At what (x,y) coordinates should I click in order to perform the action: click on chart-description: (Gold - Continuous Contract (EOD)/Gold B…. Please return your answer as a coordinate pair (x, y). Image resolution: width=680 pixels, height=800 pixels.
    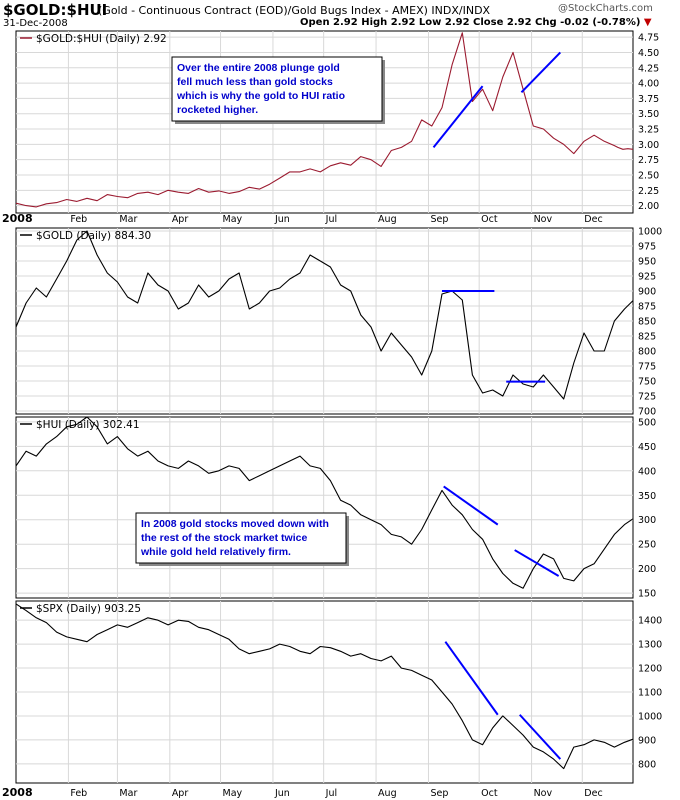
    Looking at the image, I should click on (294, 10).